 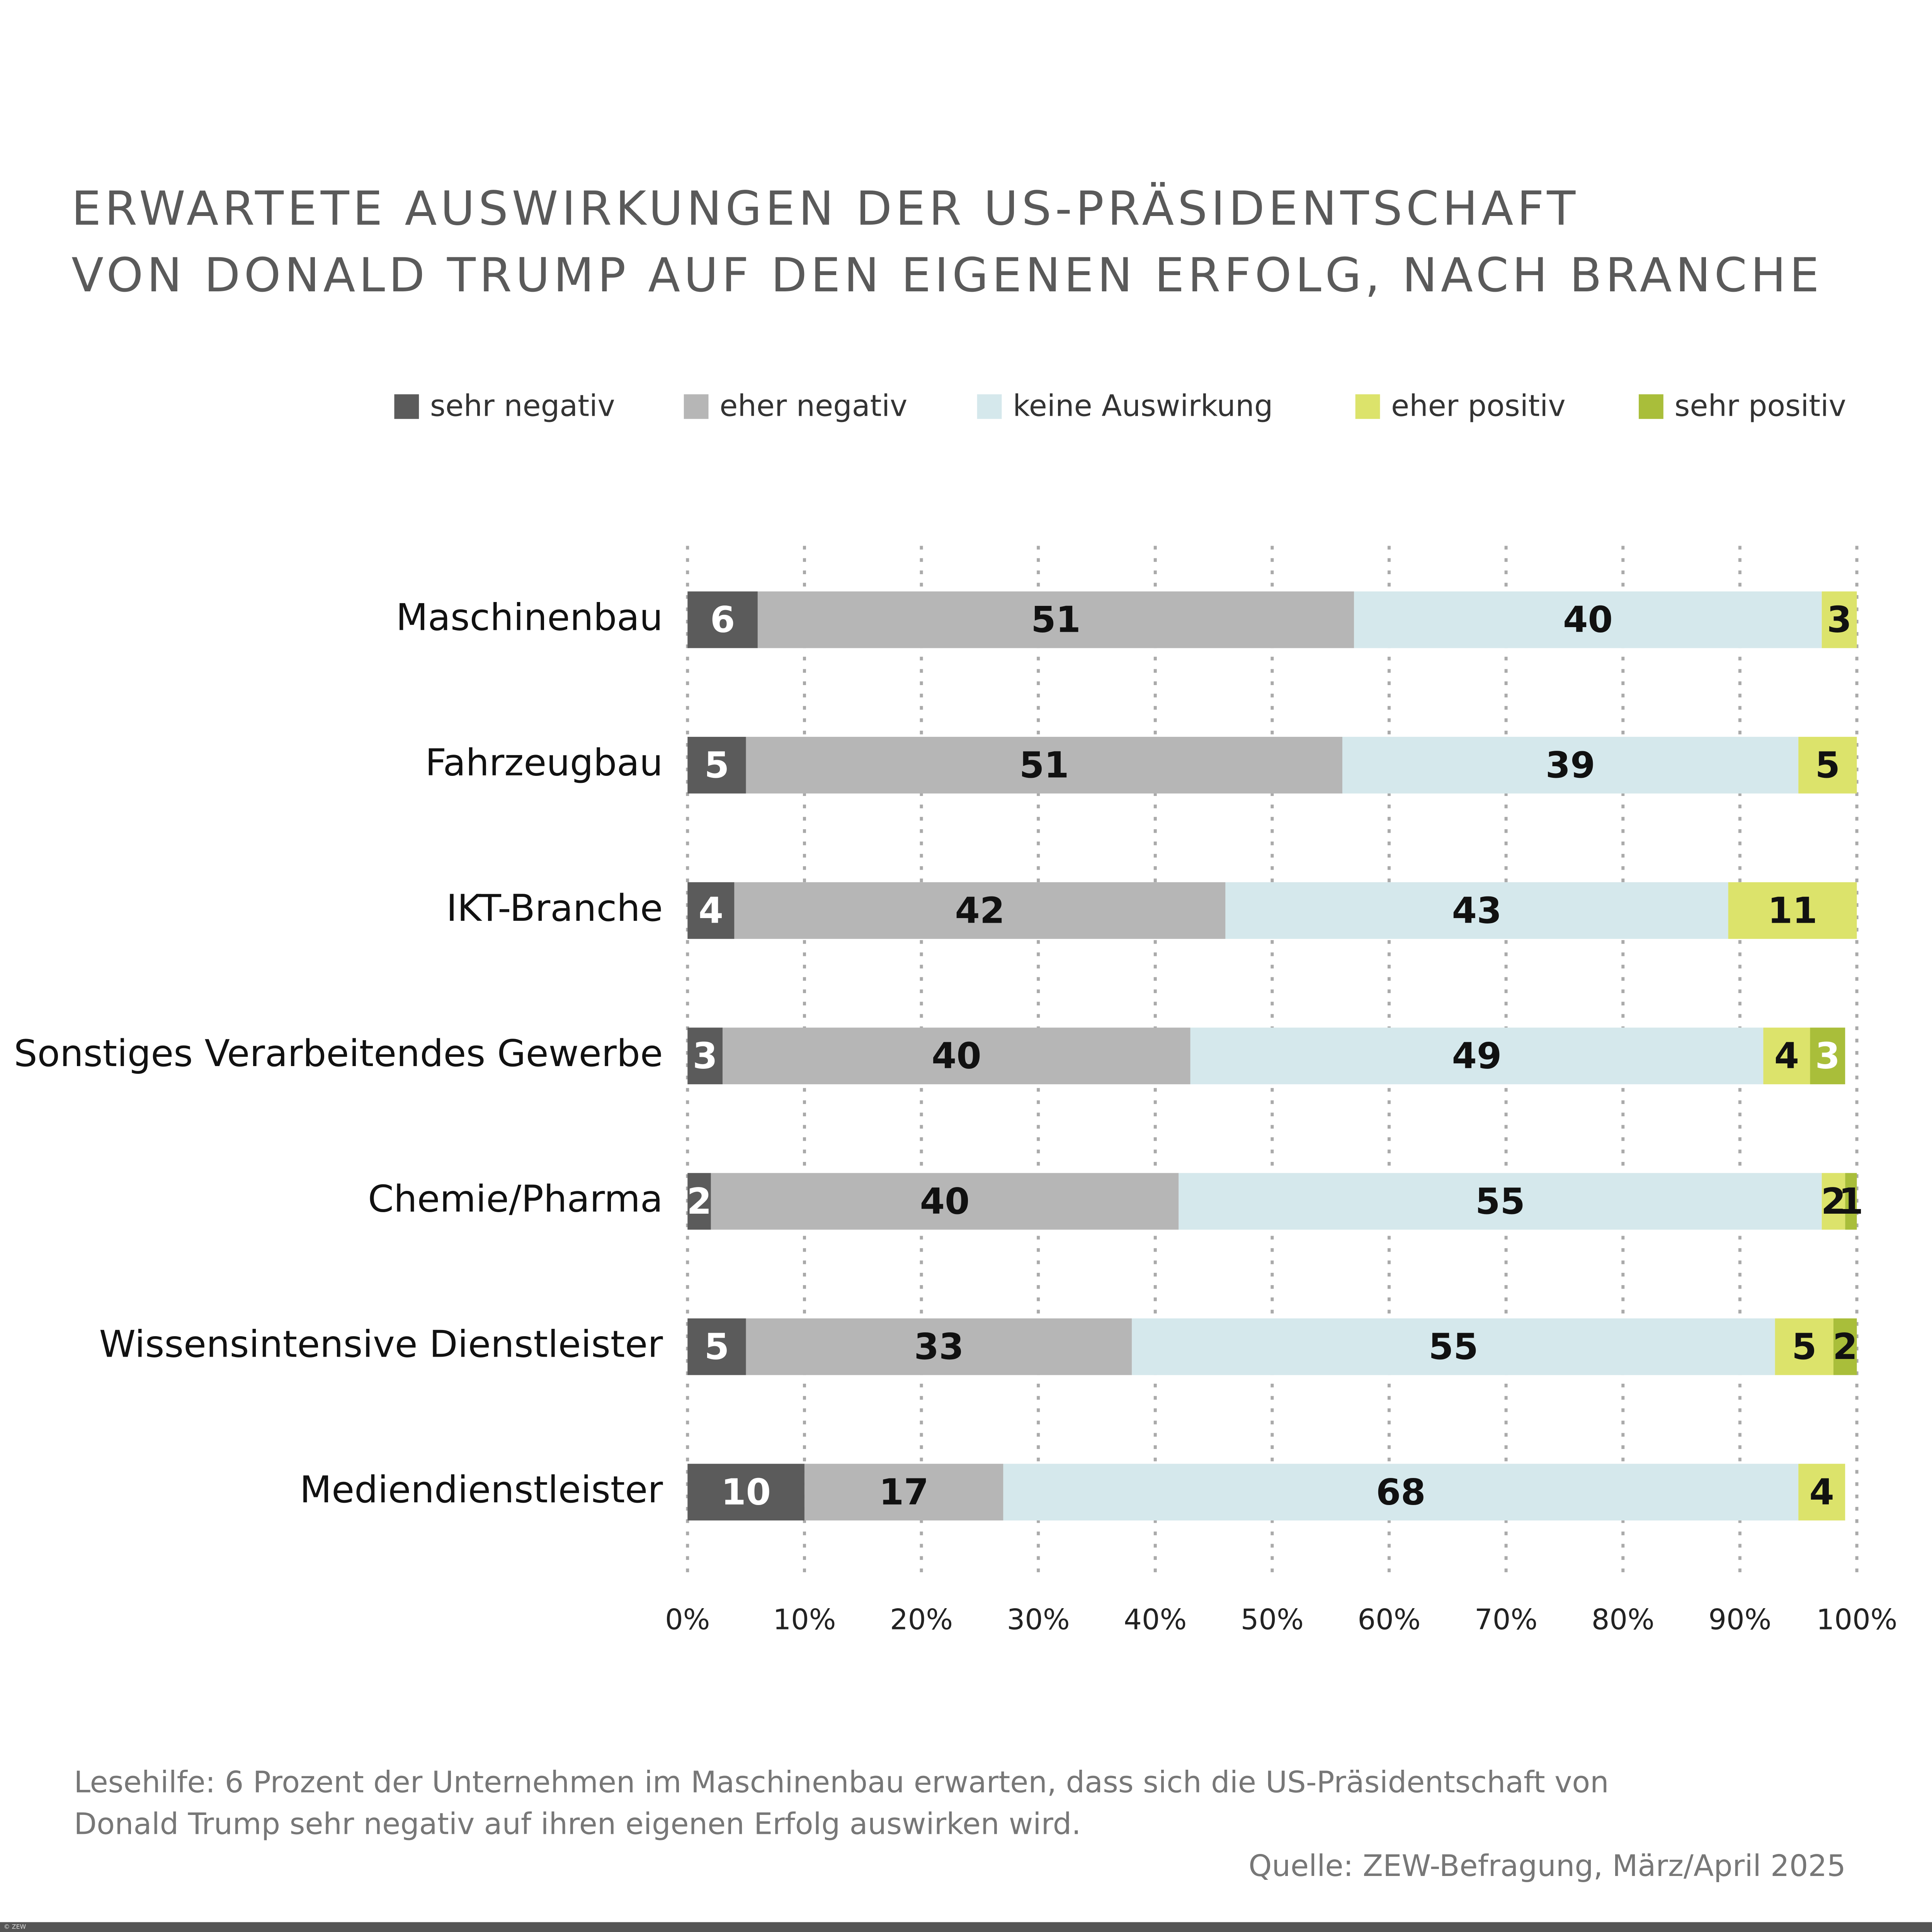 I want to click on y-tick-label: Wissensintensive Dienstleister, so click(x=381, y=1345).